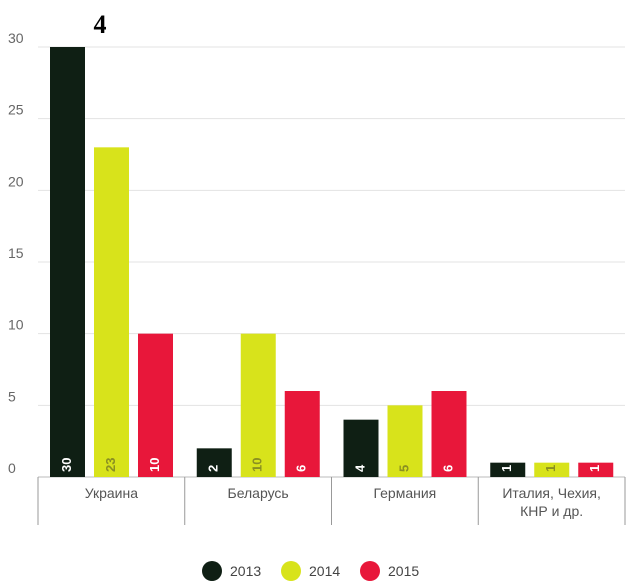  Describe the element at coordinates (16, 325) in the screenshot. I see `y-tick-label: 10` at that location.